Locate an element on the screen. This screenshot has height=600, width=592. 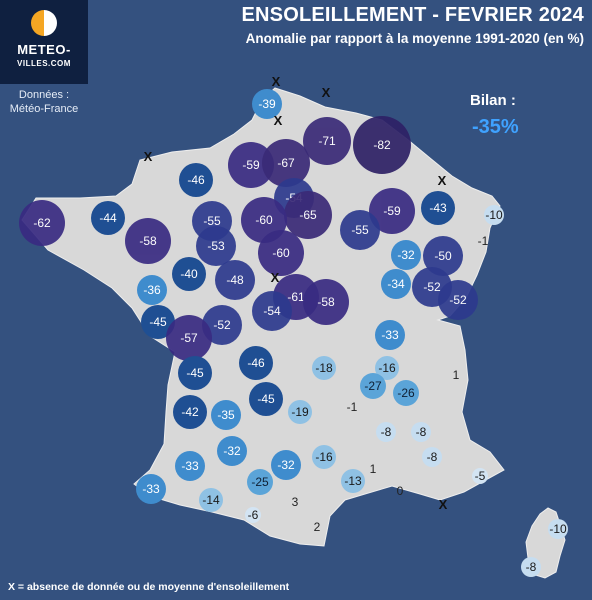
station-bubble: -62 is located at coordinates (42, 223).